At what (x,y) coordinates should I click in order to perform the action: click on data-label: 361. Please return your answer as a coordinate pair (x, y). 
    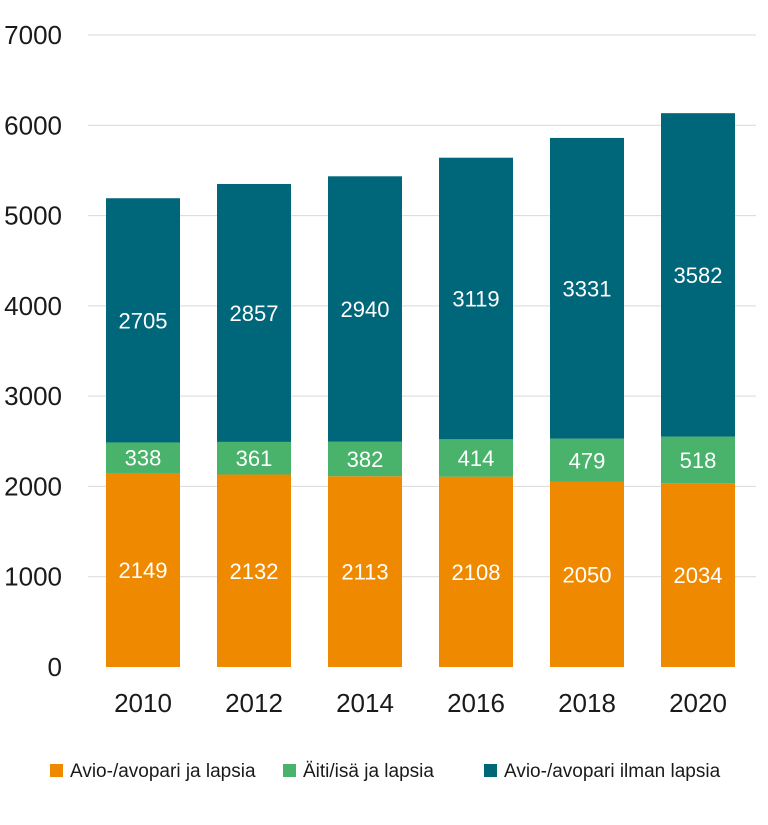
    Looking at the image, I should click on (254, 458).